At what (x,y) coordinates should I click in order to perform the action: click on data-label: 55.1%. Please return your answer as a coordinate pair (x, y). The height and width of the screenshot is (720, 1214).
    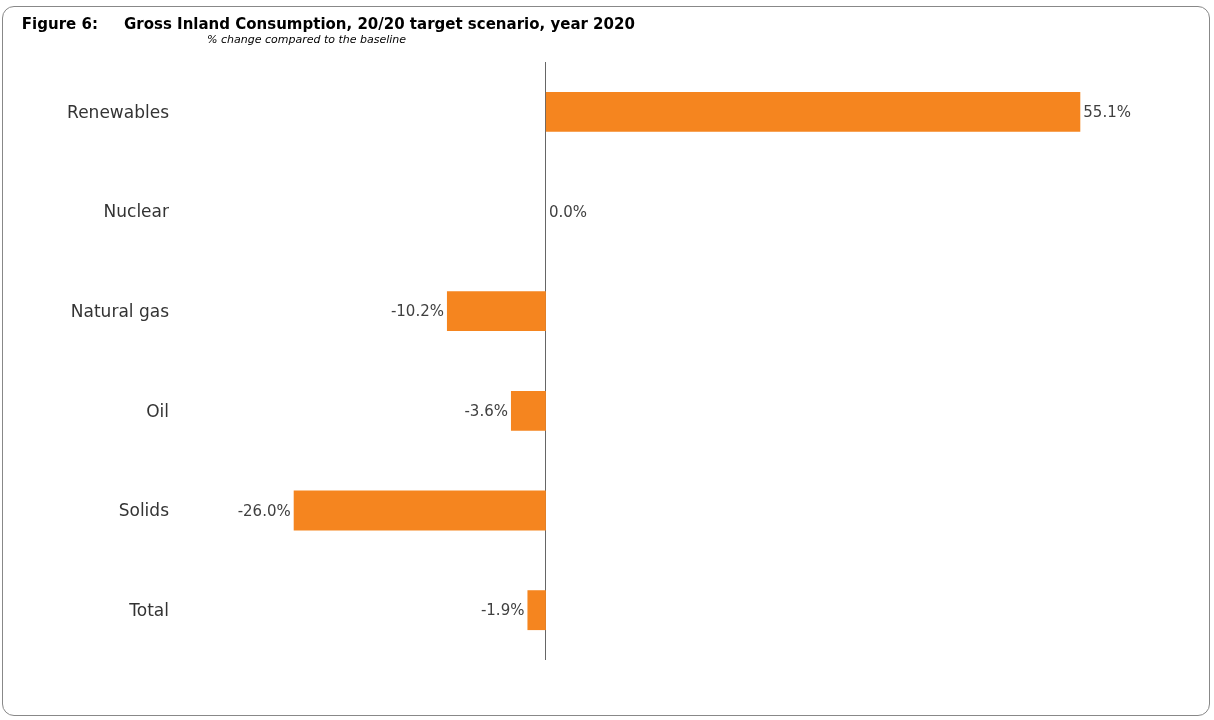
    Looking at the image, I should click on (1107, 111).